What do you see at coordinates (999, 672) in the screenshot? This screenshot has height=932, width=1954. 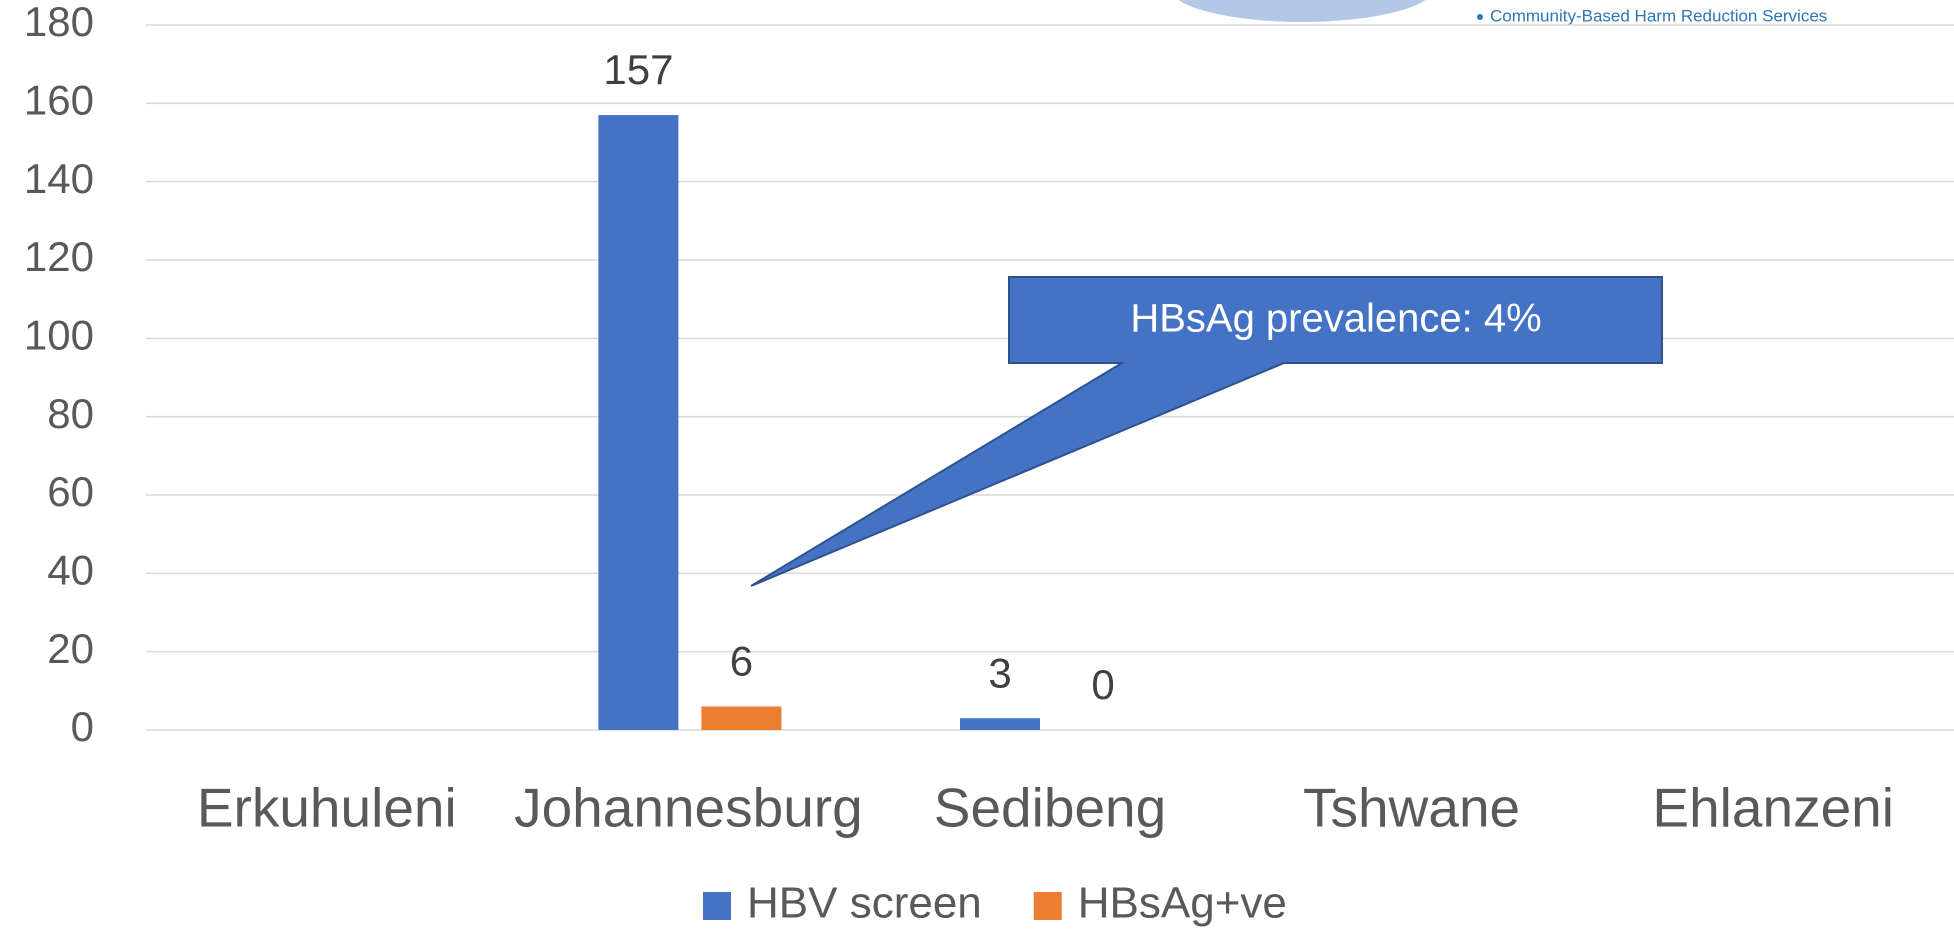 I see `data-label: 3` at bounding box center [999, 672].